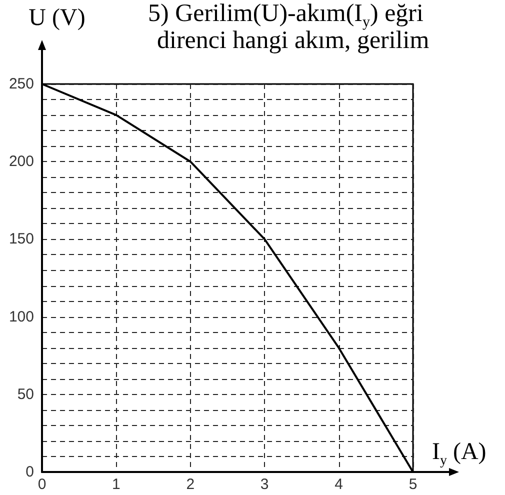 Image resolution: width=505 pixels, height=495 pixels. I want to click on x-tick-label: 2, so click(190, 484).